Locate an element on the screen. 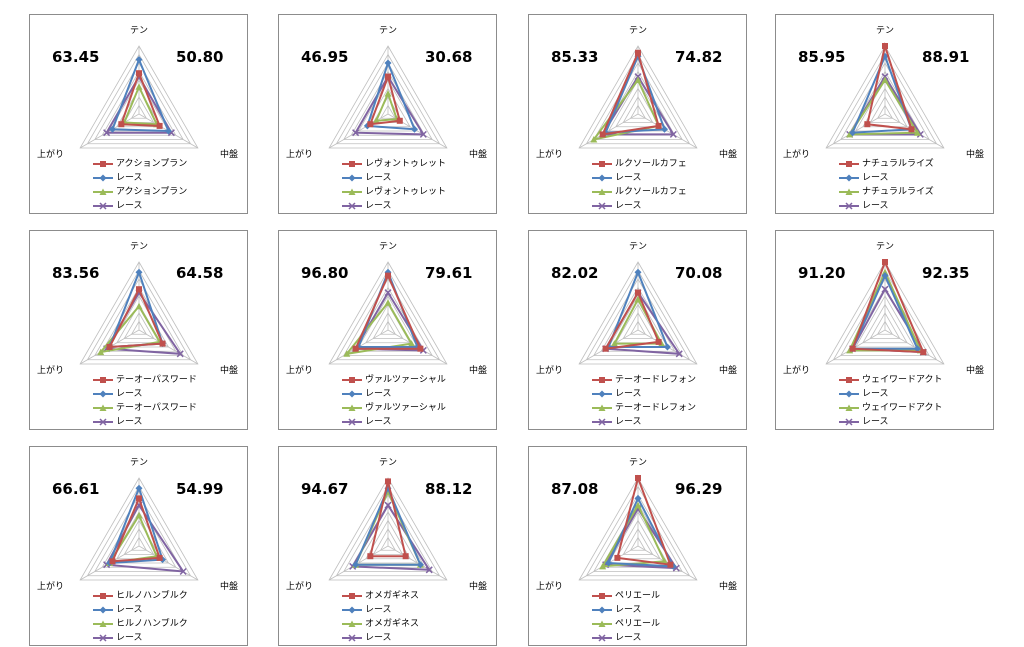 This screenshot has height=647, width=1024. radar-chart-panel: テン 中盤 上がり 94.67 88.12 オメガギネス レース オメガギネス レース is located at coordinates (387, 546).